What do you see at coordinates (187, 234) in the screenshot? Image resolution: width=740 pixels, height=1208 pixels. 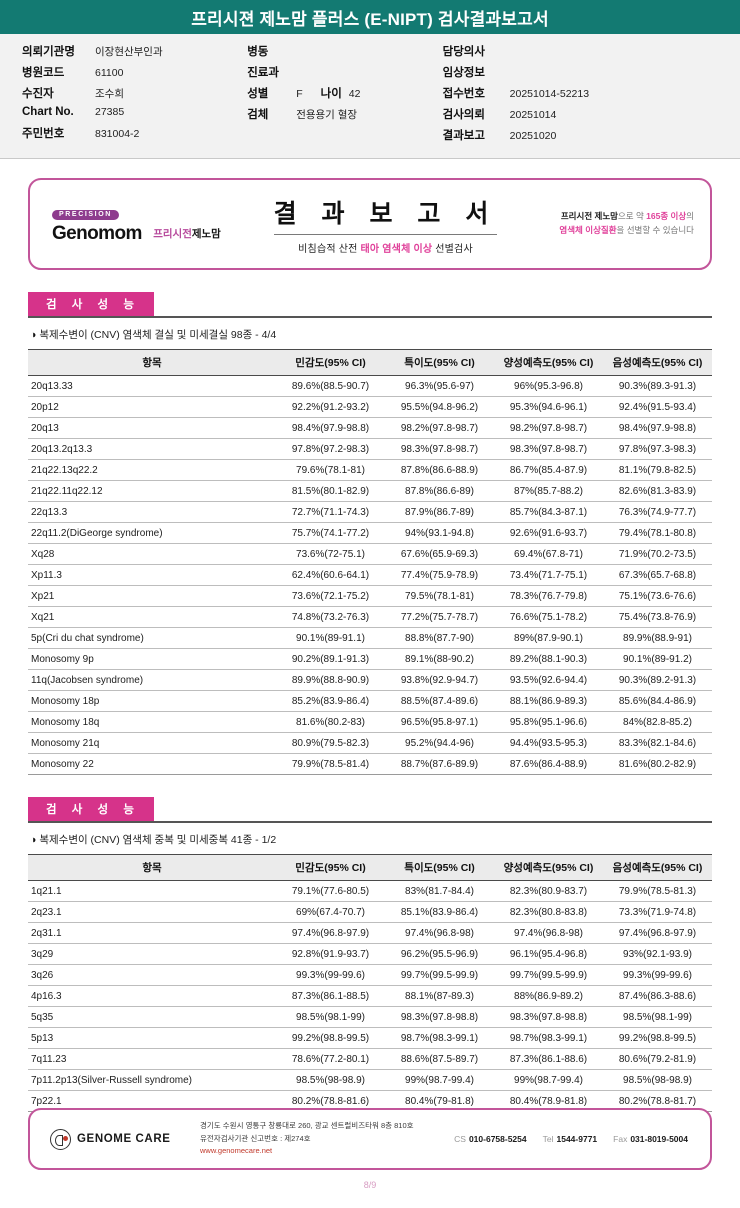 I see `brand-name-korean: 프리시전제노맘` at bounding box center [187, 234].